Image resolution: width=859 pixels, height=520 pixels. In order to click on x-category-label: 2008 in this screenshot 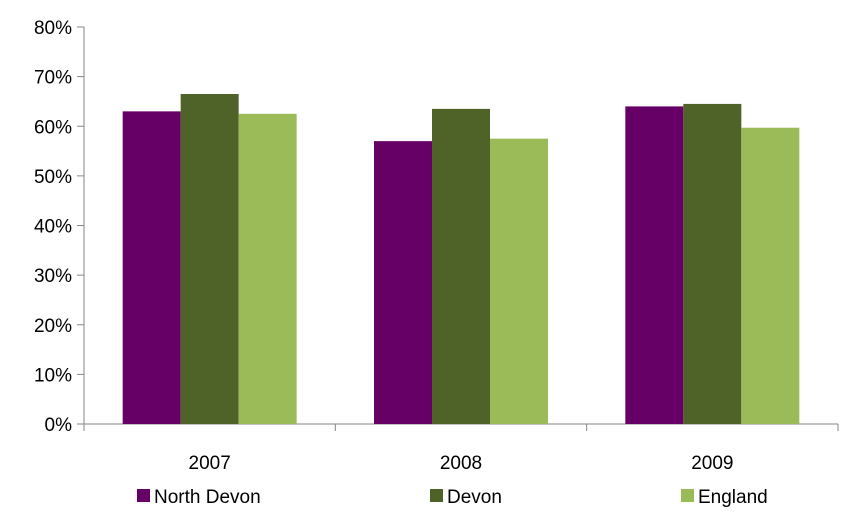, I will do `click(461, 463)`.